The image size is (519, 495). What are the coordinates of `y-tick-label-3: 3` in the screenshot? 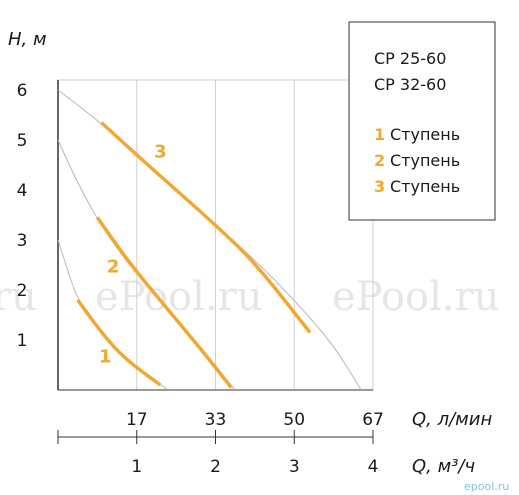 It's located at (22, 241).